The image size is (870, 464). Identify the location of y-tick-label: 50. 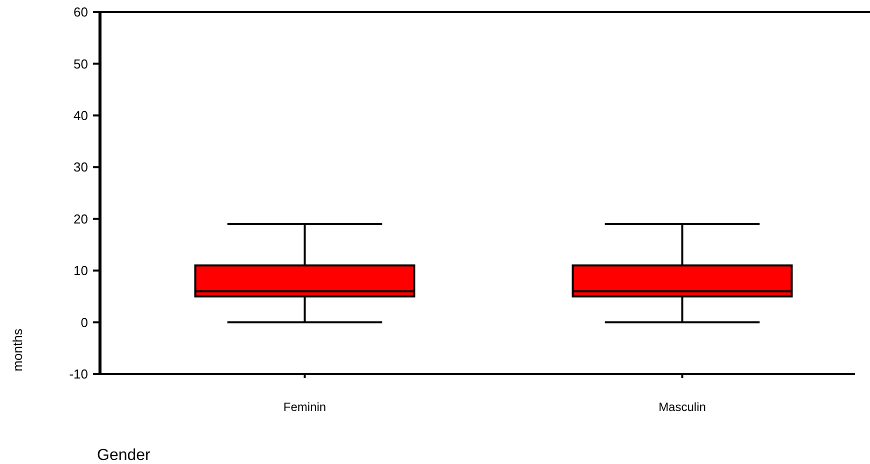
(81, 64).